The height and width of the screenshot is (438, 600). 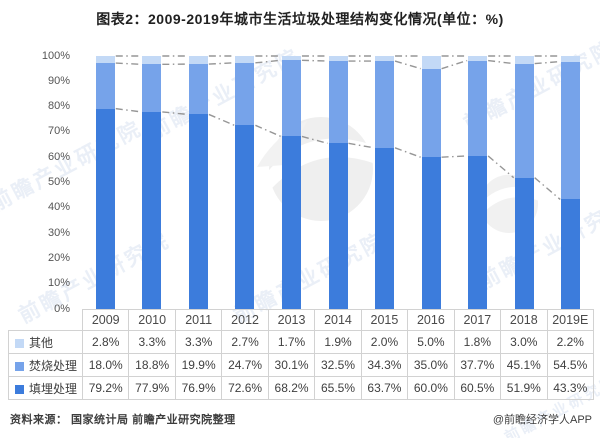 What do you see at coordinates (55, 55) in the screenshot?
I see `y-axis-tick-label: 100%` at bounding box center [55, 55].